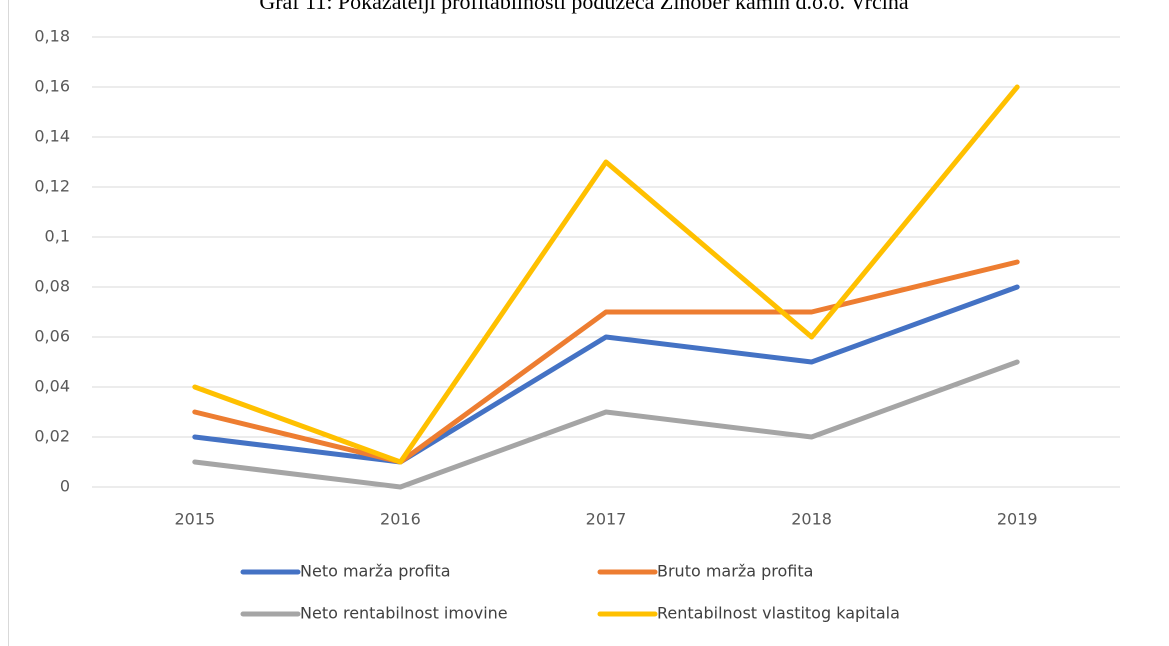 The width and height of the screenshot is (1169, 646). Describe the element at coordinates (52, 186) in the screenshot. I see `y-tick-label: 0,12` at that location.